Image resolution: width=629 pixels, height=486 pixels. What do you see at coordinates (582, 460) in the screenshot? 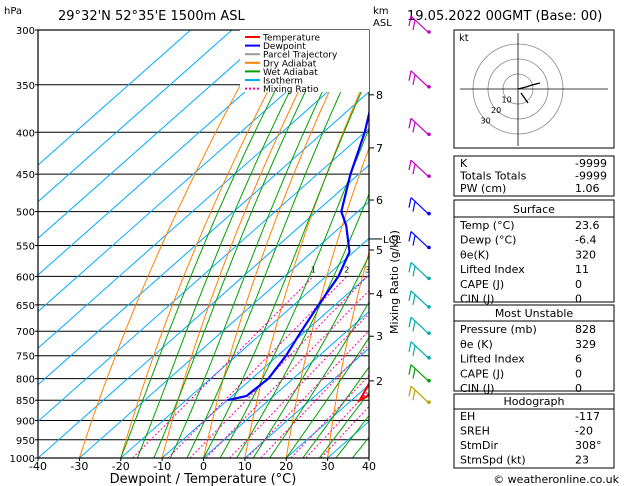
I see `table-value: 23` at bounding box center [582, 460].